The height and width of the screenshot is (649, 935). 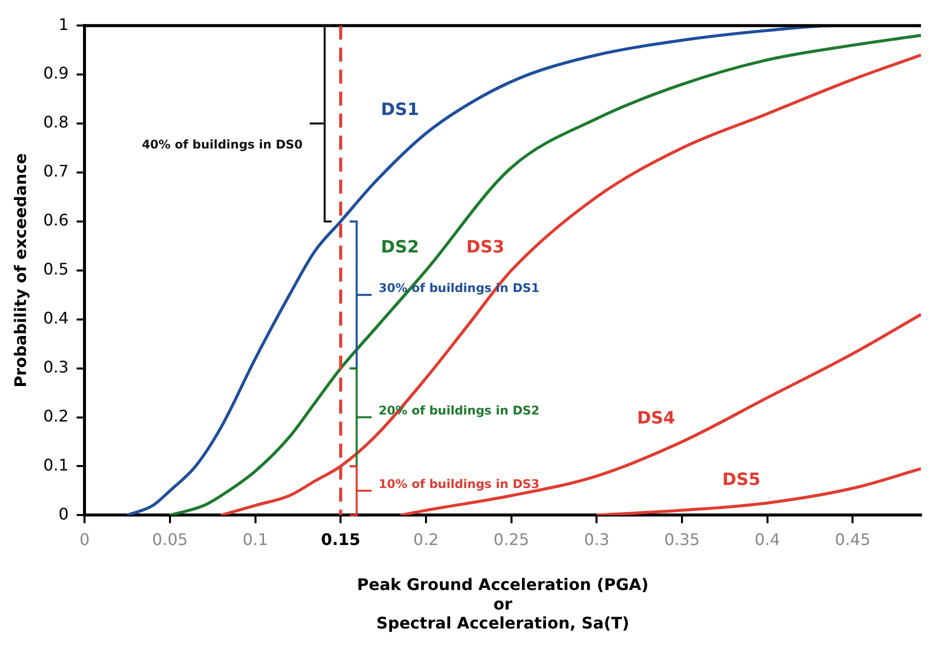 I want to click on y-tick-label: 0, so click(x=63, y=514).